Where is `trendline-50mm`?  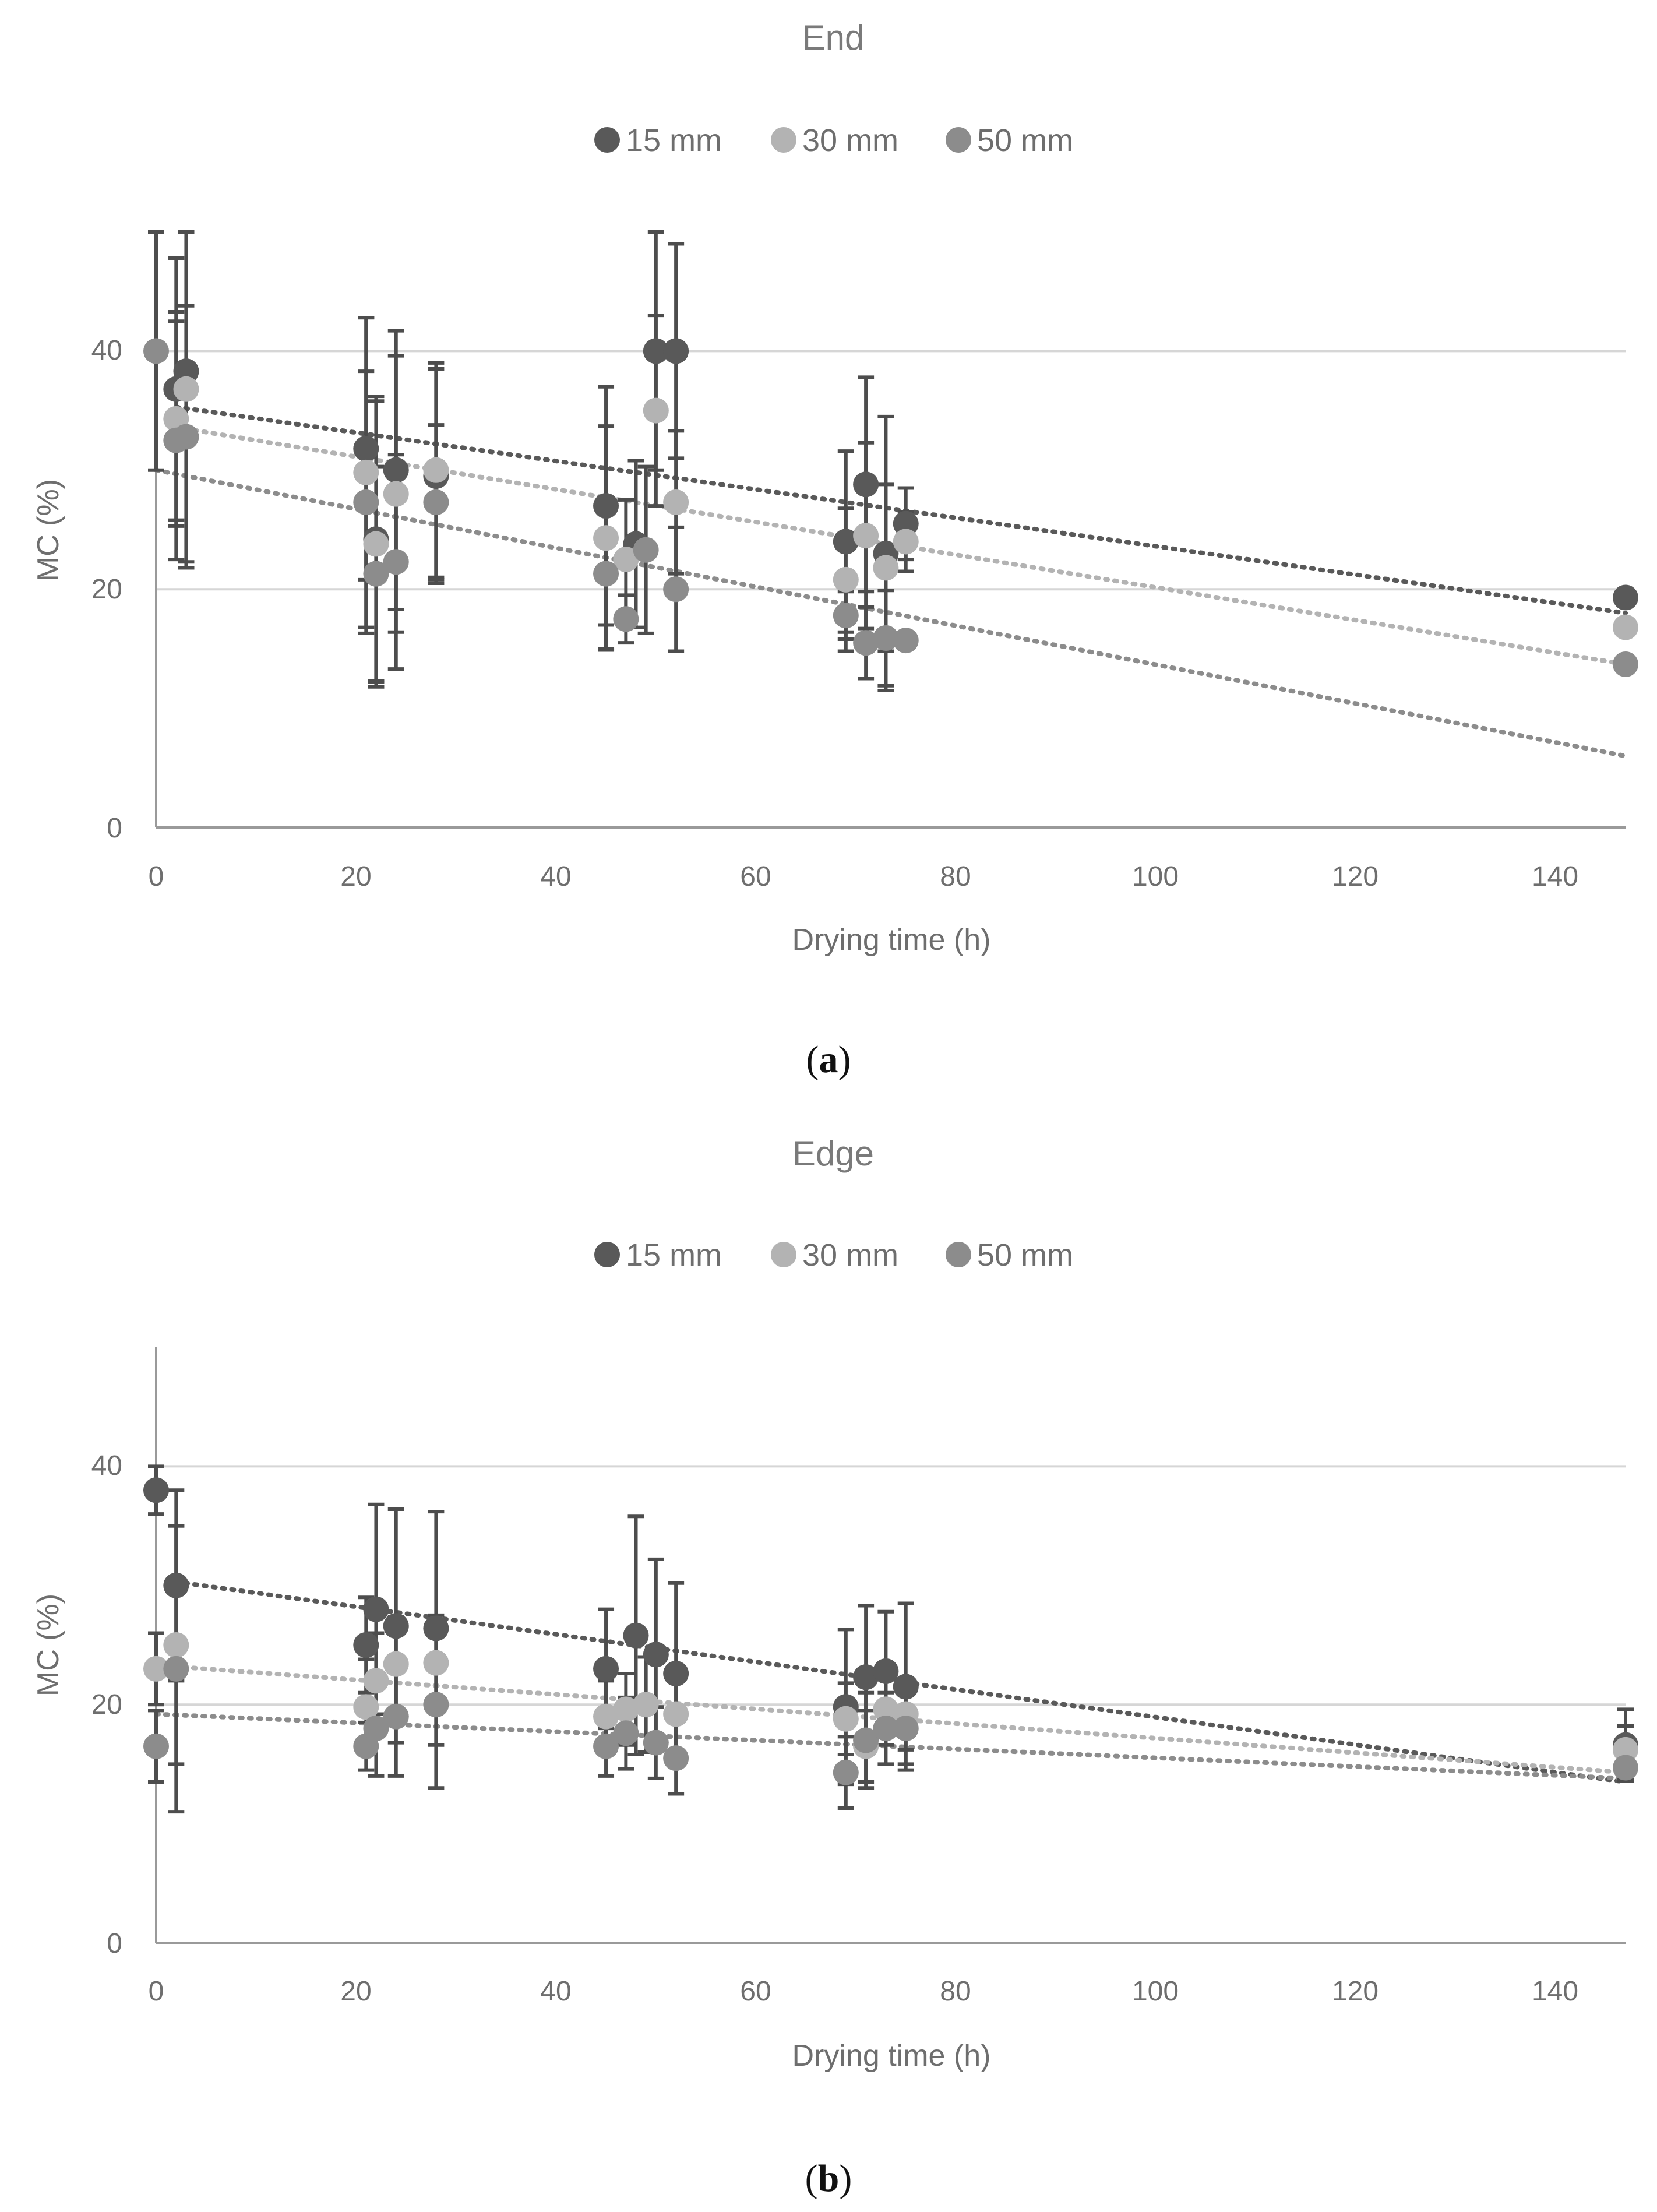
trendline-50mm is located at coordinates (891, 613).